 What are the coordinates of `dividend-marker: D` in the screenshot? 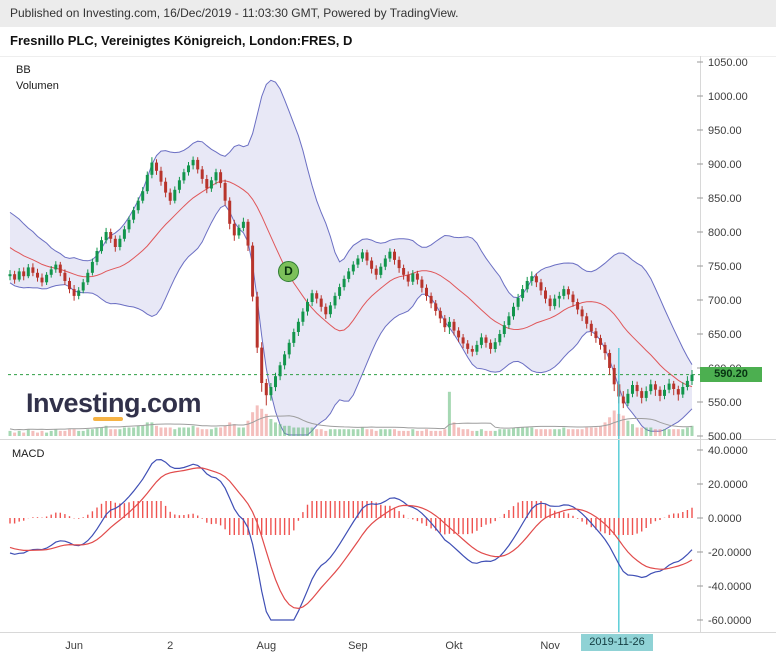 It's located at (288, 271).